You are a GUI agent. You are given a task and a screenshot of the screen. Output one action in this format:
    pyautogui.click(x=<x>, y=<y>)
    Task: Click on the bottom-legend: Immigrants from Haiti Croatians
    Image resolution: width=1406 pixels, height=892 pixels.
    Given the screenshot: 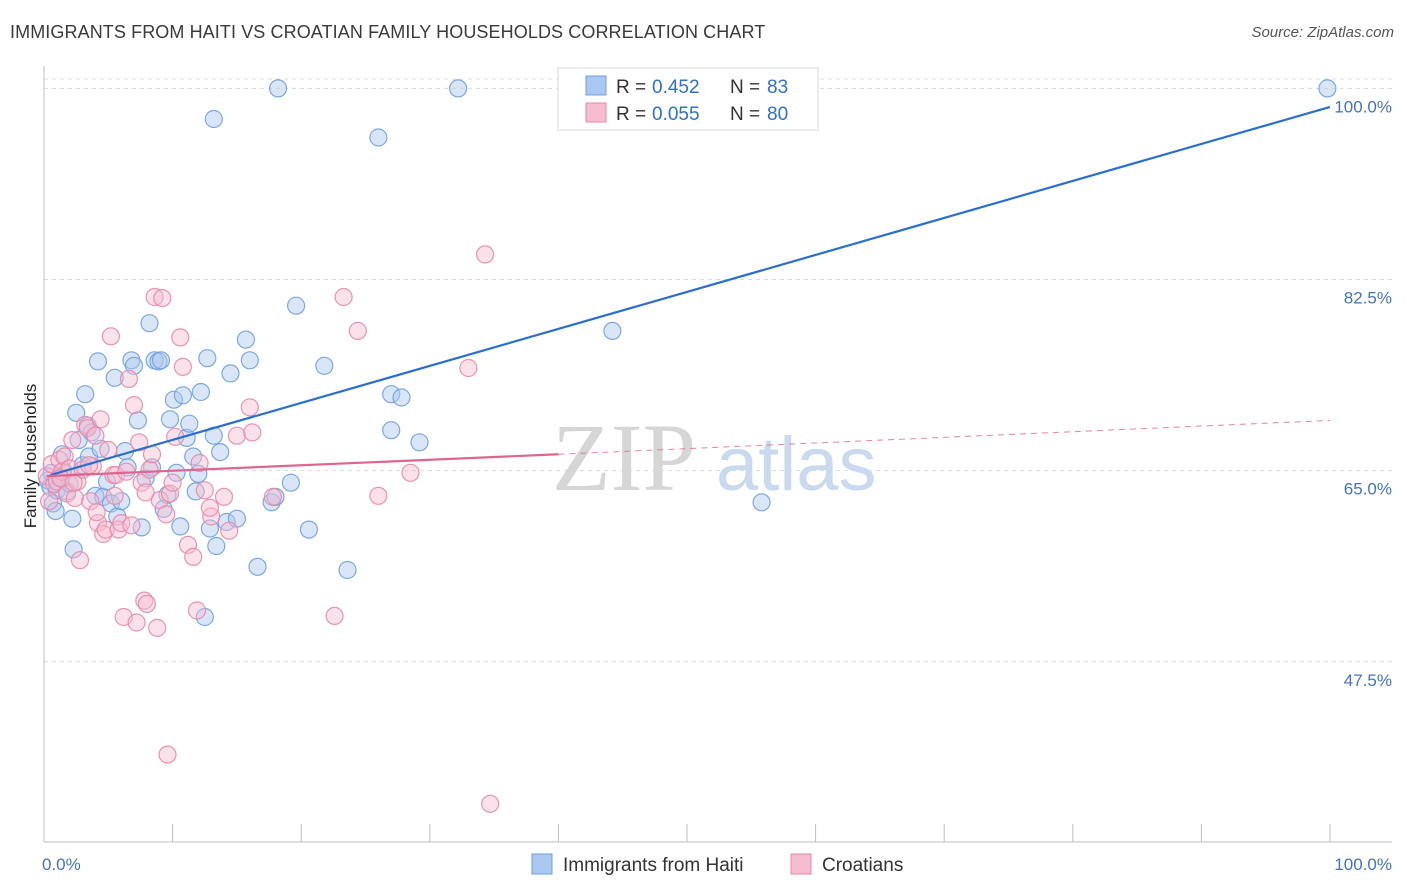 What is the action you would take?
    pyautogui.click(x=717, y=864)
    